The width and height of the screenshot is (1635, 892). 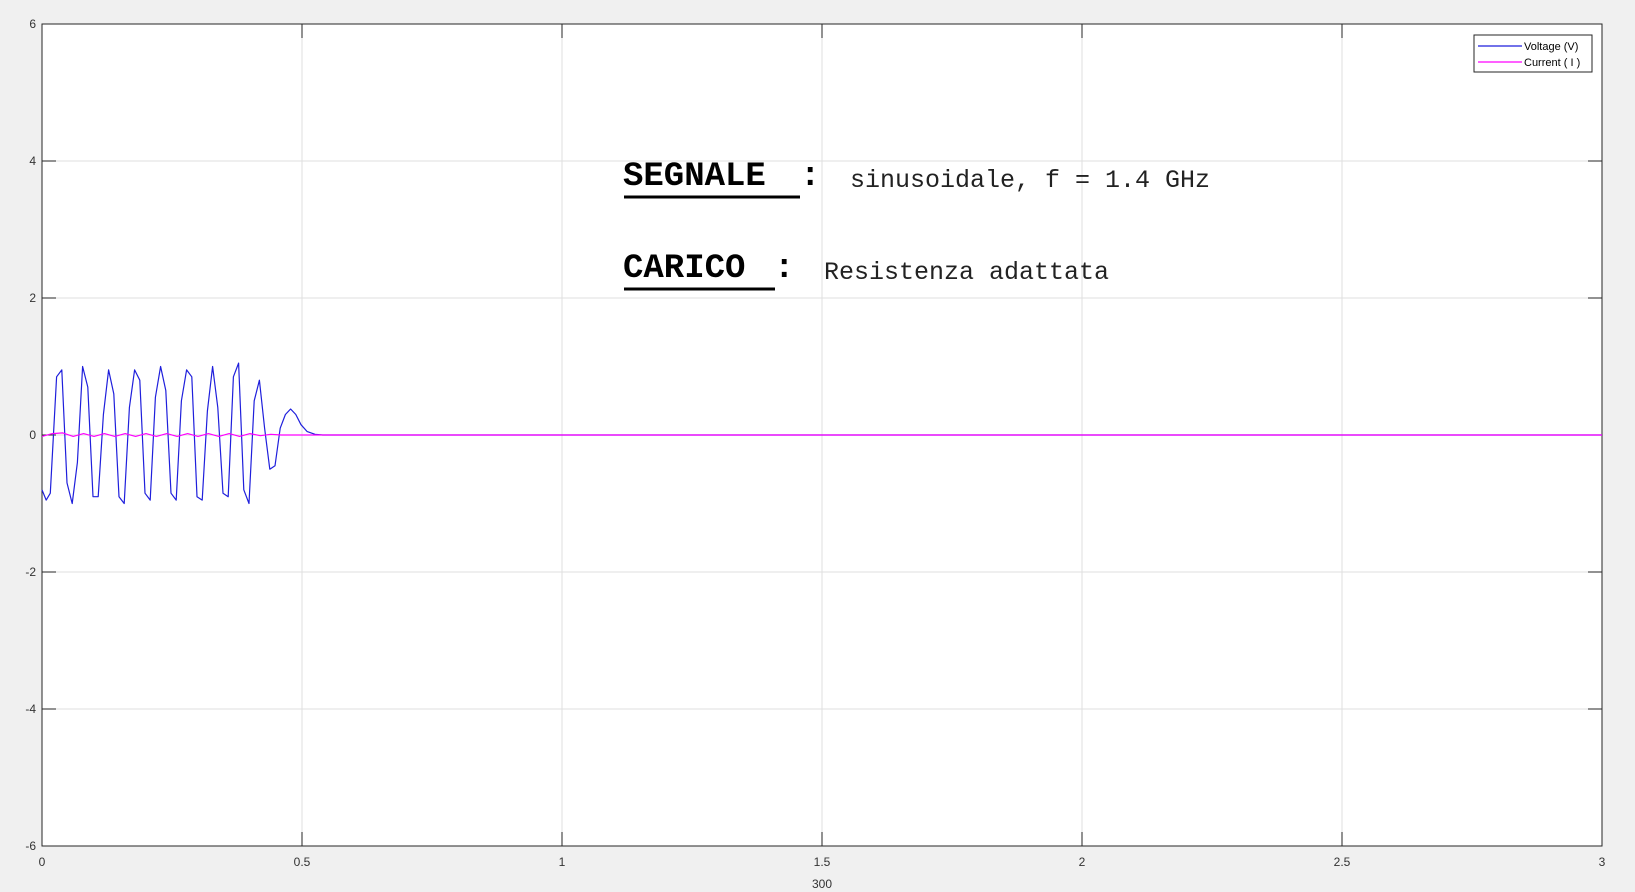 What do you see at coordinates (1602, 862) in the screenshot?
I see `x-tick-label: 3` at bounding box center [1602, 862].